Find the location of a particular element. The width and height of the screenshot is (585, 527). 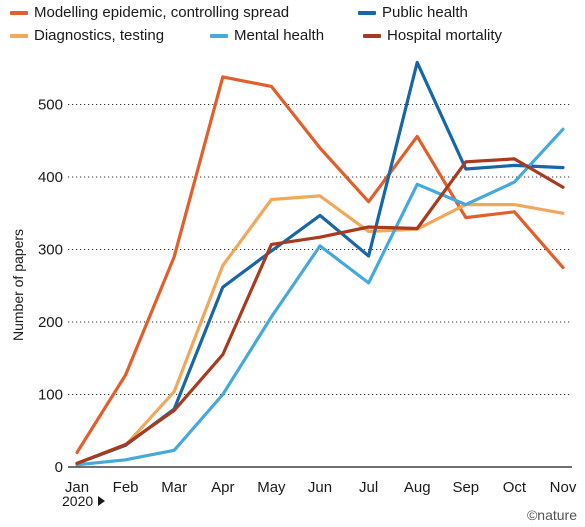

y-tick-label: 400 is located at coordinates (50, 177).